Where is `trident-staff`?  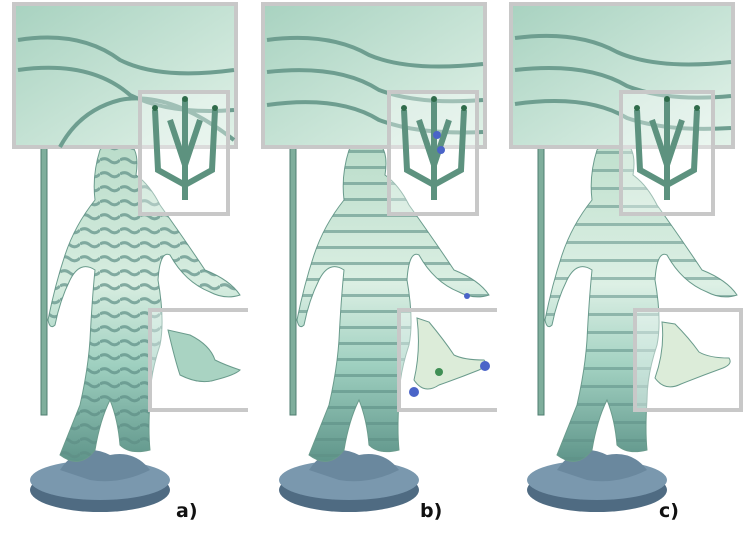 trident-staff is located at coordinates (44, 270).